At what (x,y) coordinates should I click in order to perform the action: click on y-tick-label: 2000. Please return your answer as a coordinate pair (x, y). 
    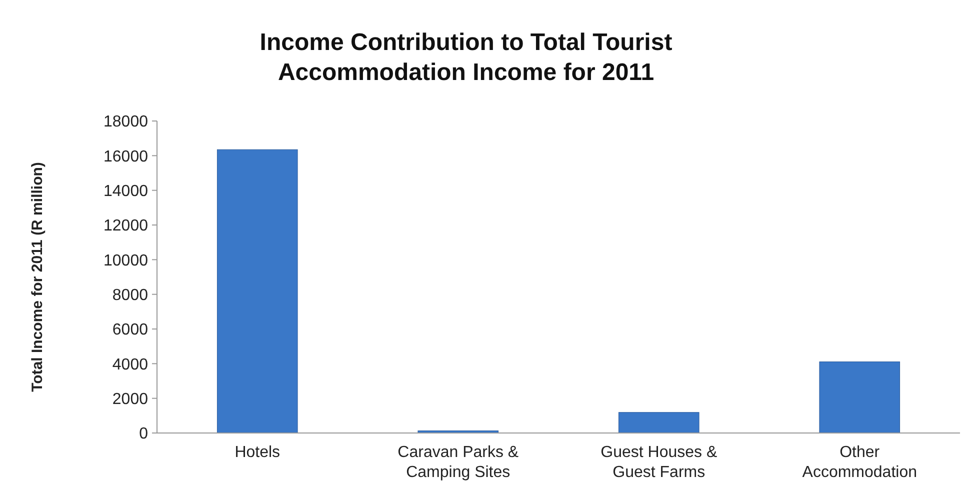
    Looking at the image, I should click on (130, 399).